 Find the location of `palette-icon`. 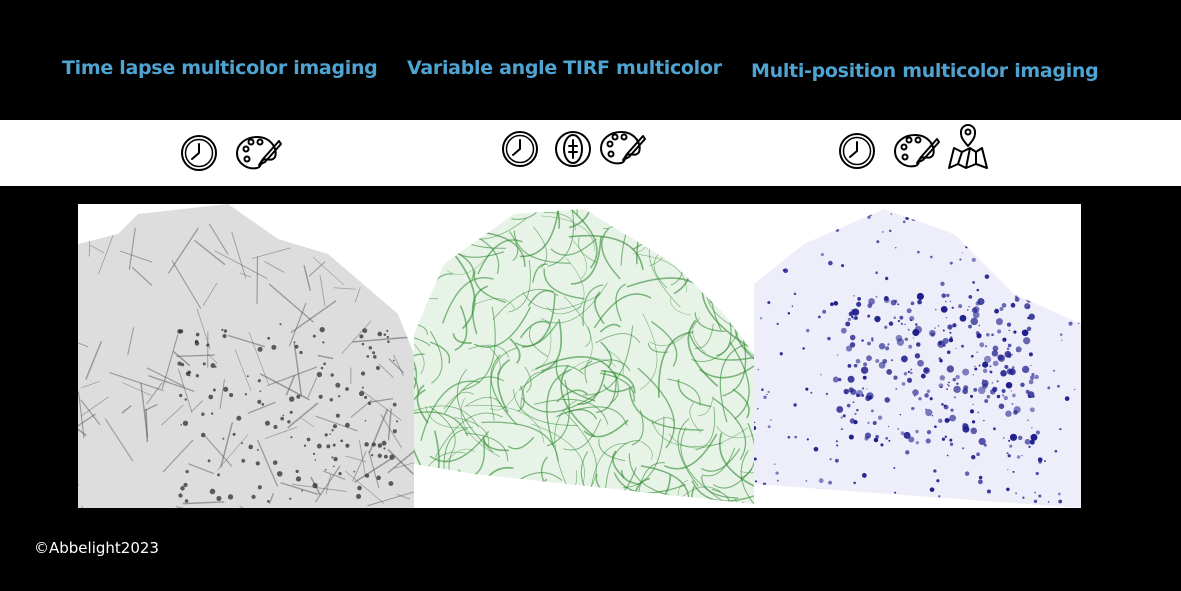

palette-icon is located at coordinates (623, 148).